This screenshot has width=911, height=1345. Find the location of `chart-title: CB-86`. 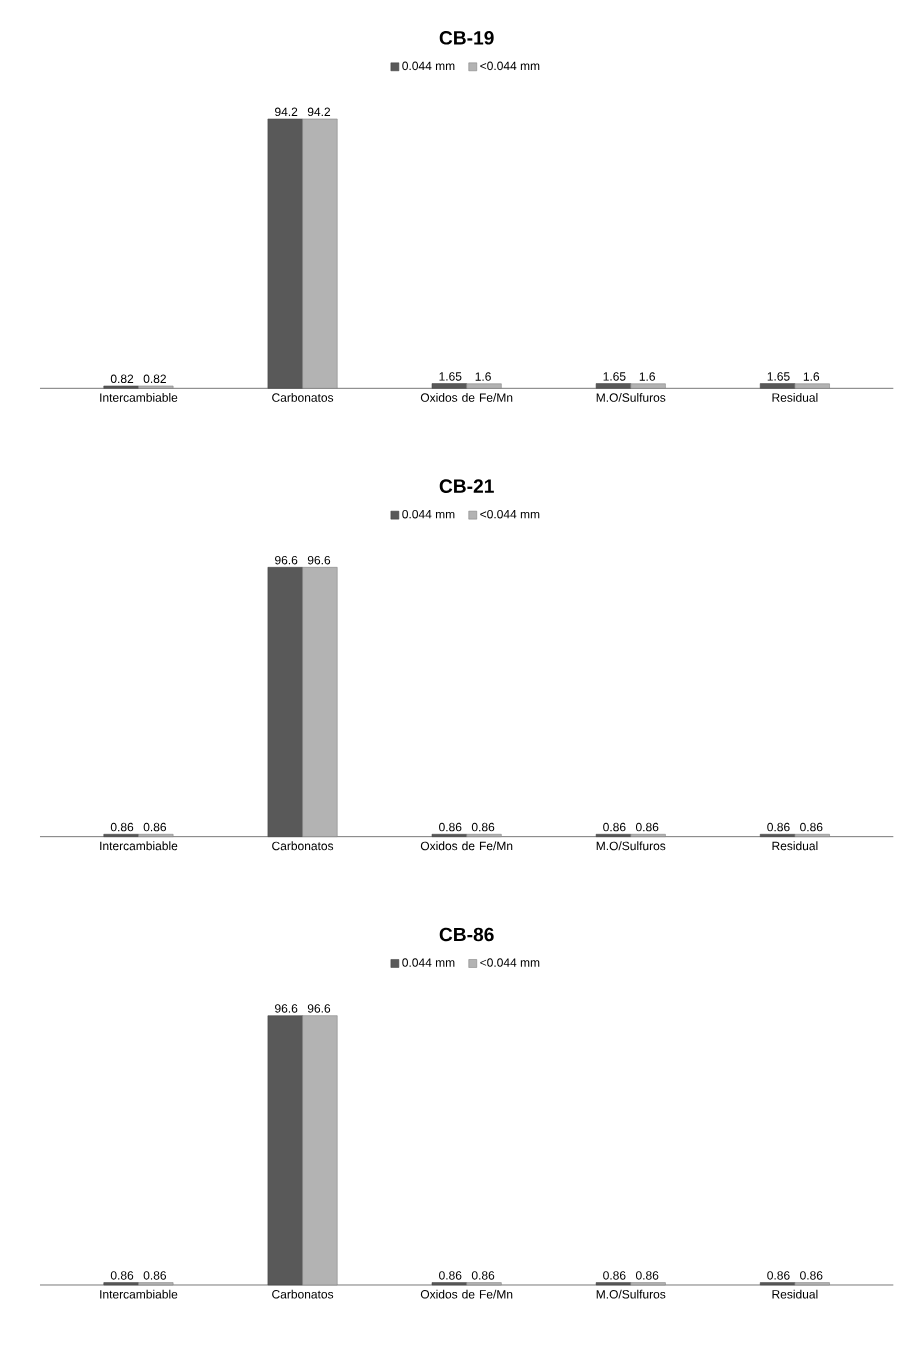

chart-title: CB-86 is located at coordinates (466, 934).